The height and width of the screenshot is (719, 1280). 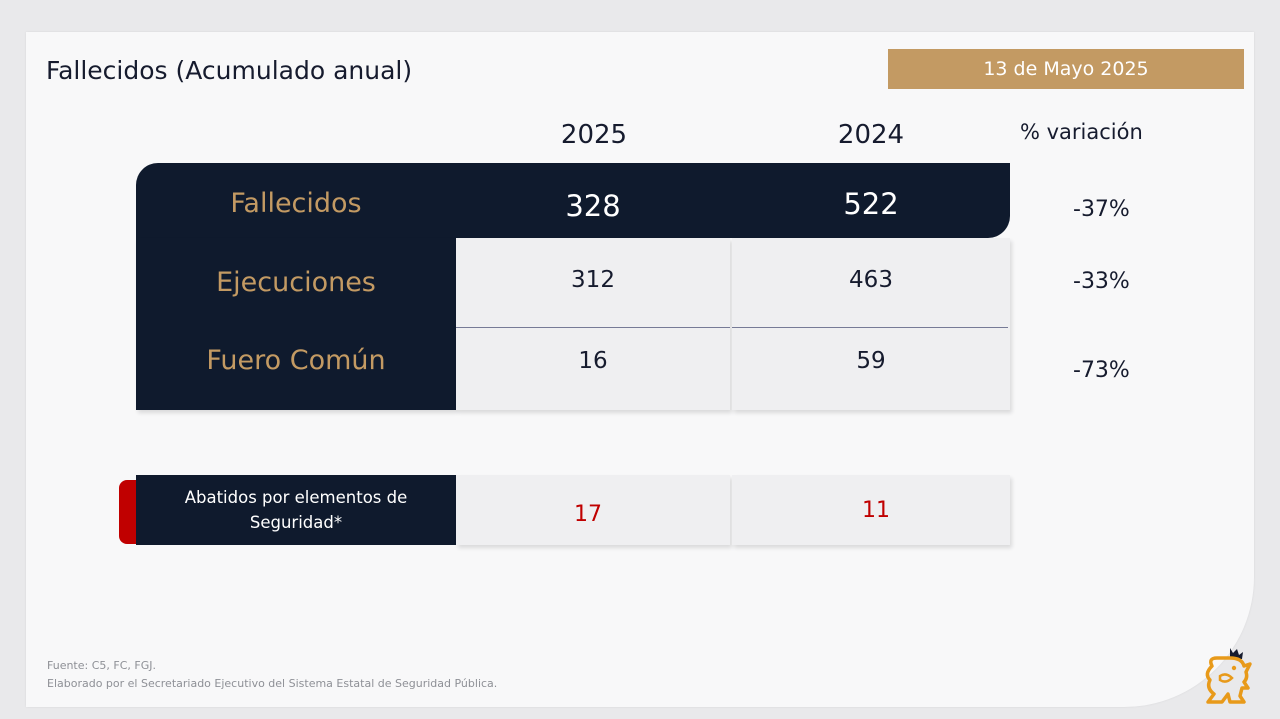 I want to click on abatidos-label: Abatidos por elementos de Seguridad*, so click(x=296, y=510).